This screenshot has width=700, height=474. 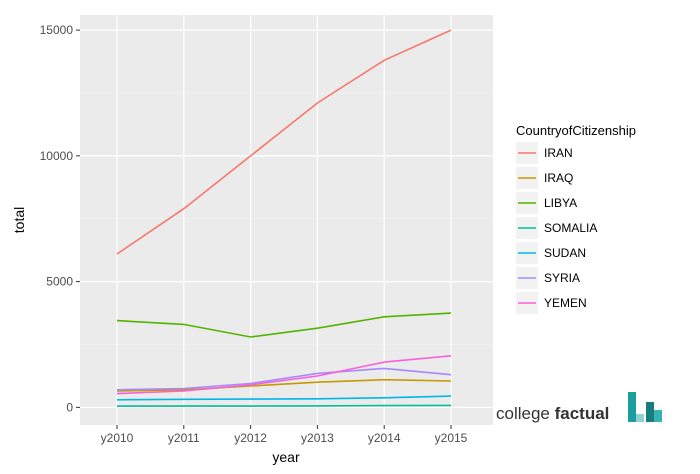 I want to click on series-line-somalia, so click(x=284, y=405).